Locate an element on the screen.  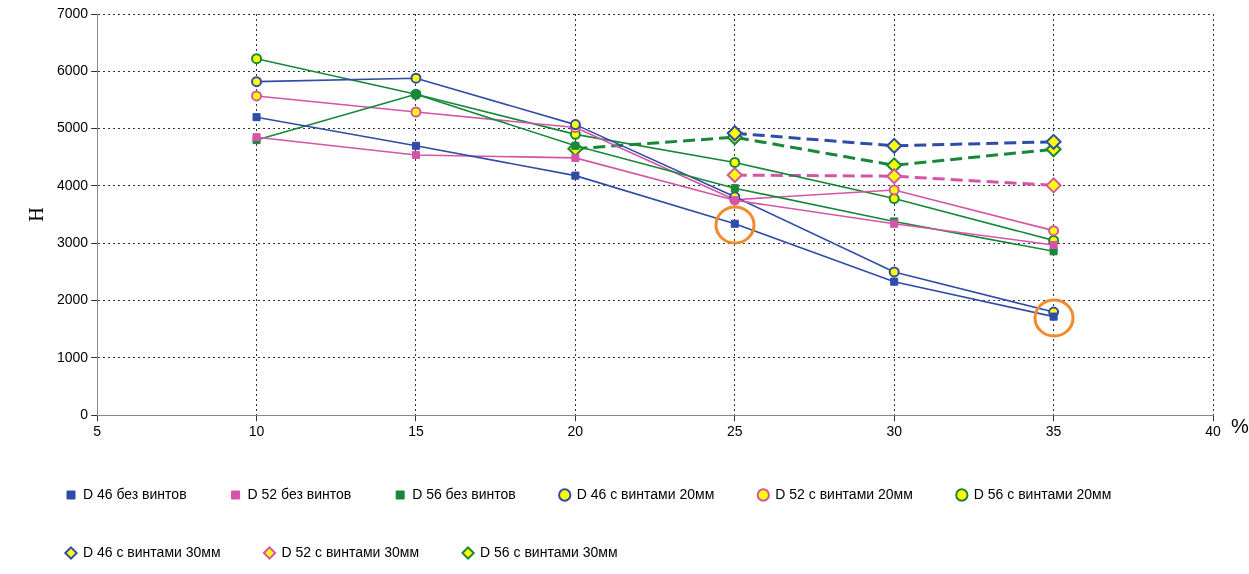
x-tick-label: 10 is located at coordinates (256, 431).